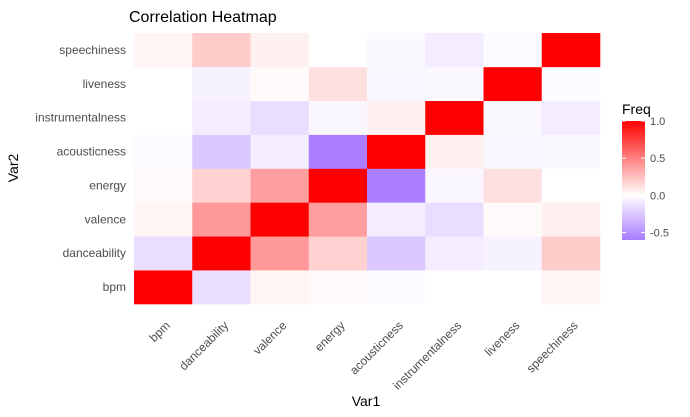 Image resolution: width=690 pixels, height=417 pixels. I want to click on heatmap-cell-energy-danceability, so click(338, 253).